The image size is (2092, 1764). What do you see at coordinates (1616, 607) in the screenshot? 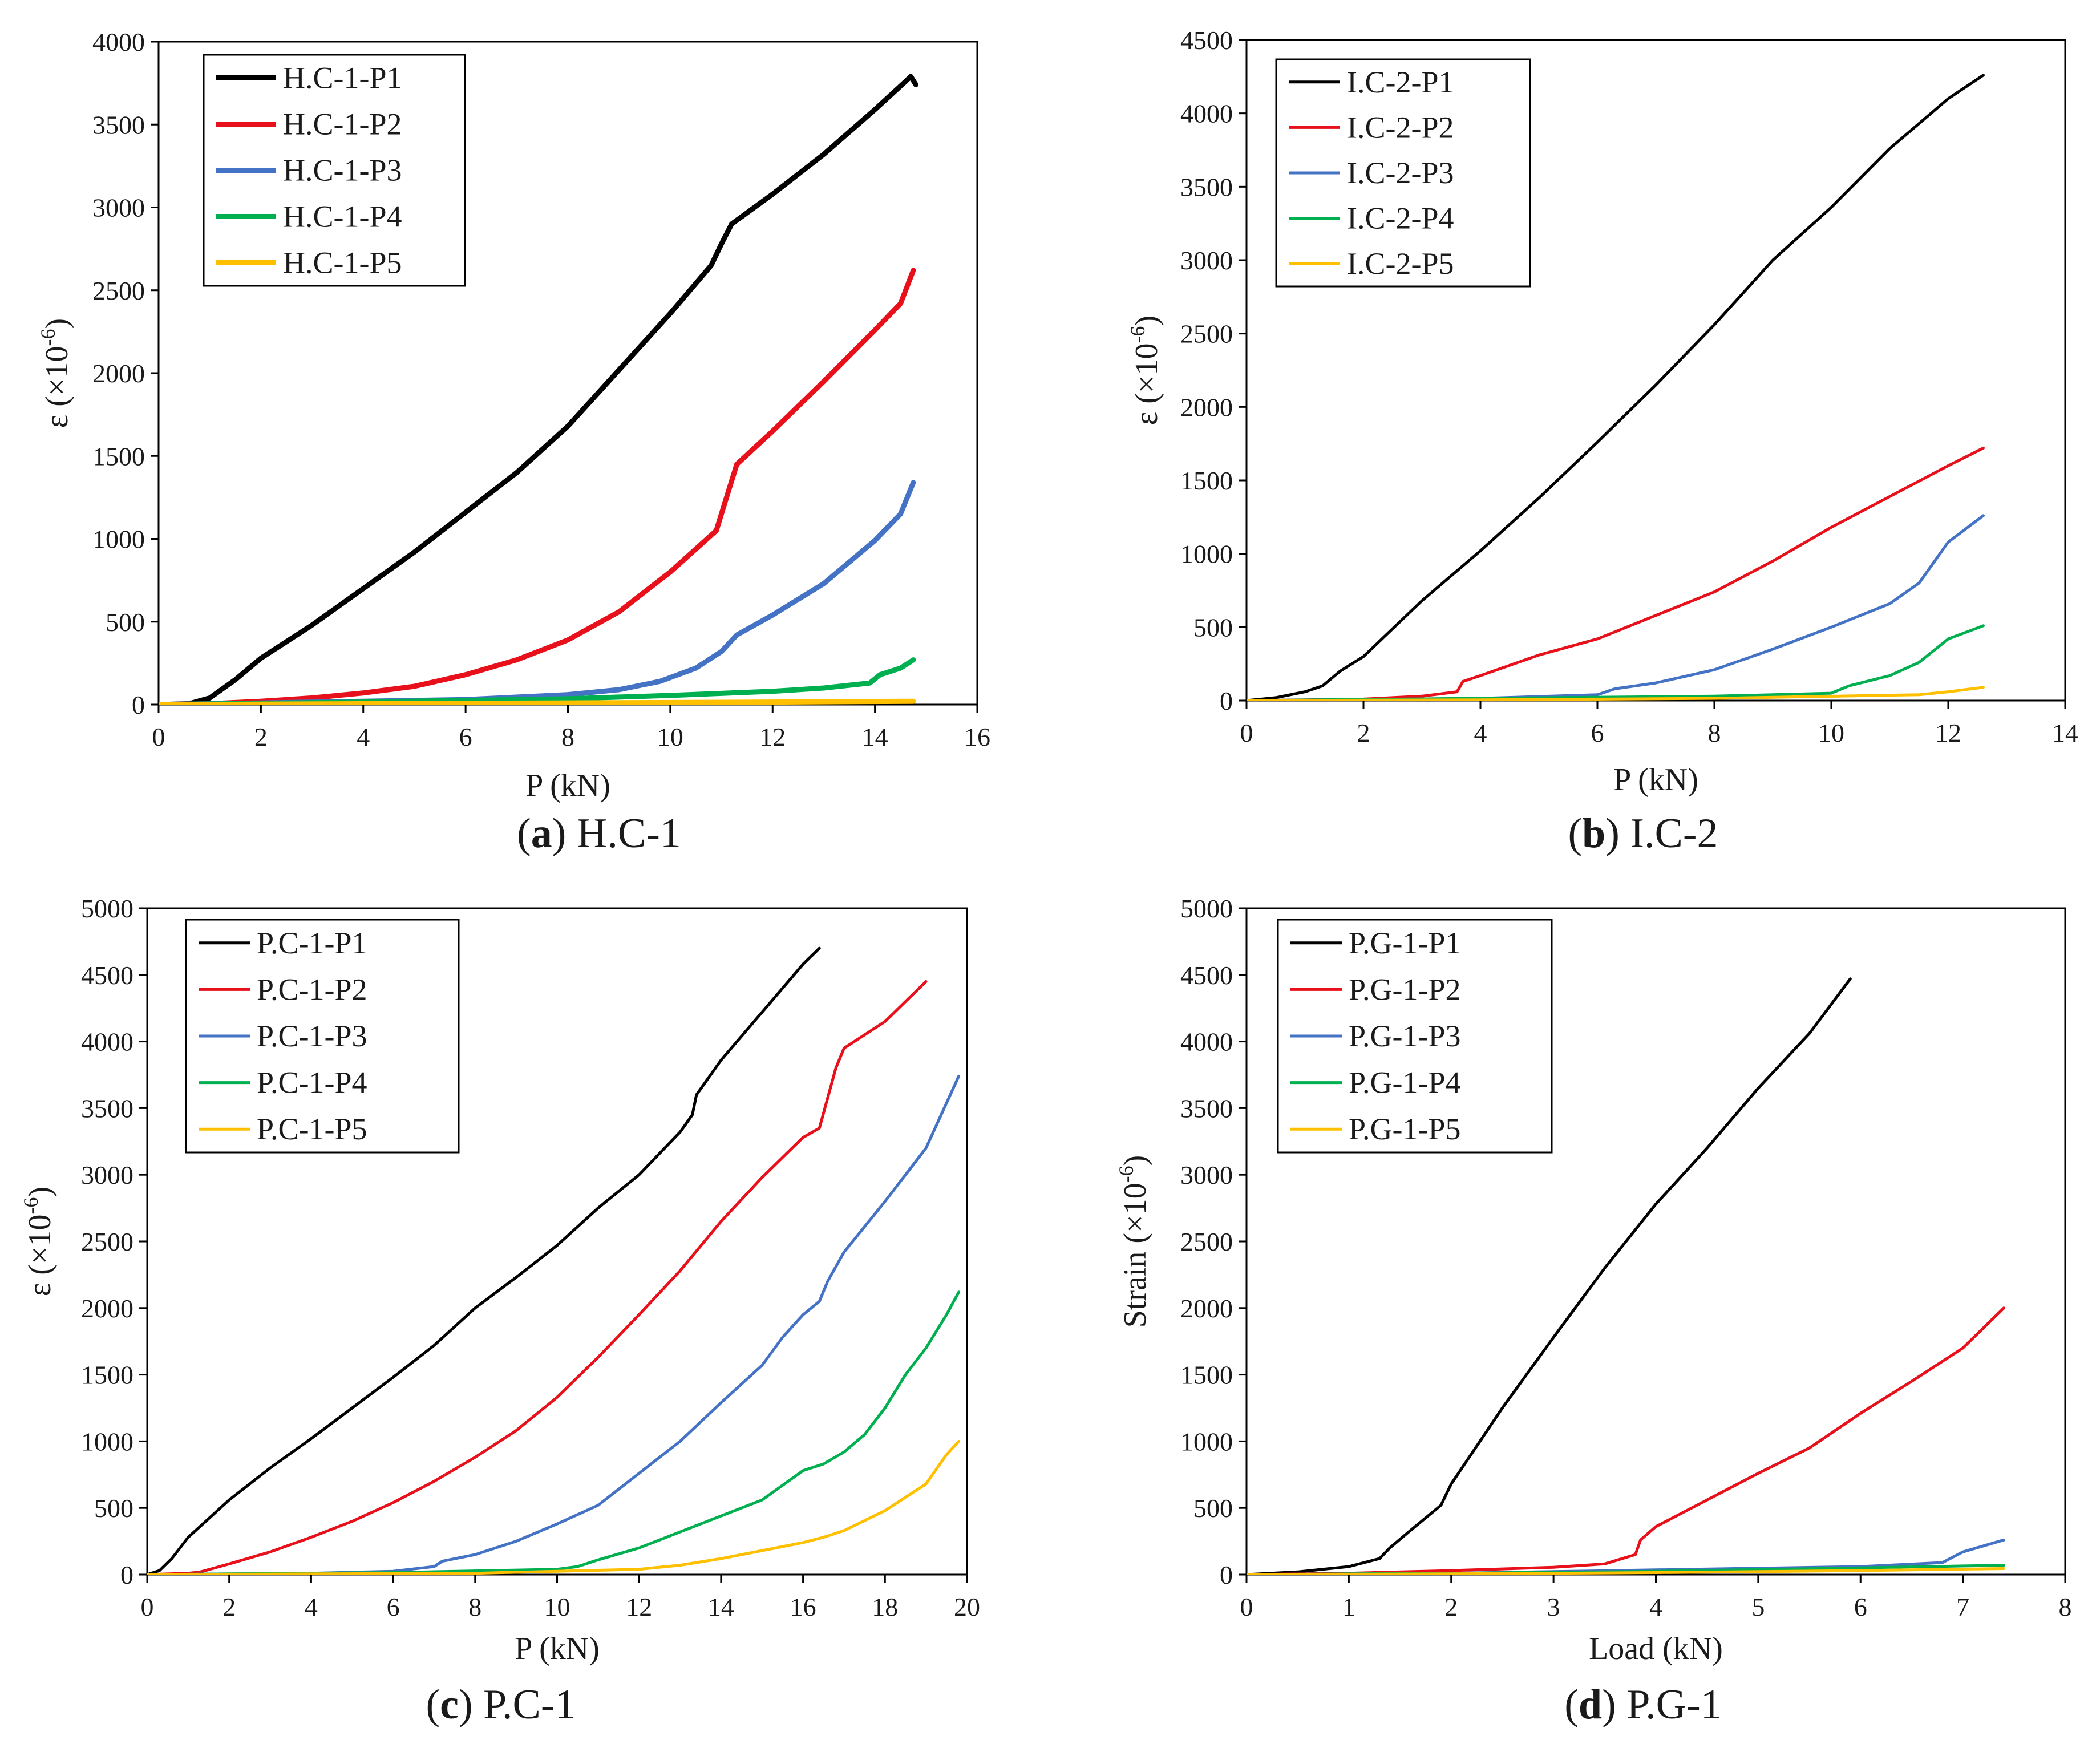
I see `series-line-I.C-2-P3` at bounding box center [1616, 607].